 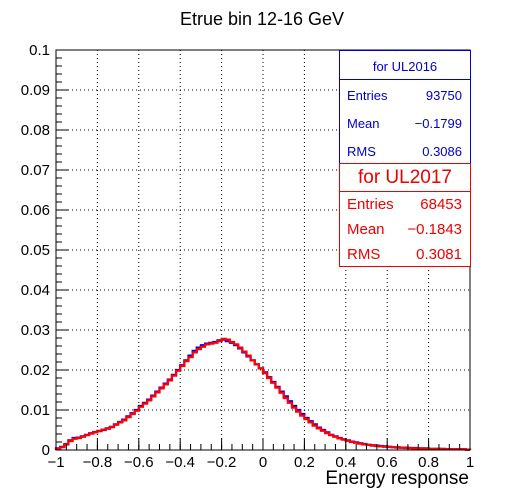 What do you see at coordinates (35, 330) in the screenshot?
I see `y-tick-label: 0.03` at bounding box center [35, 330].